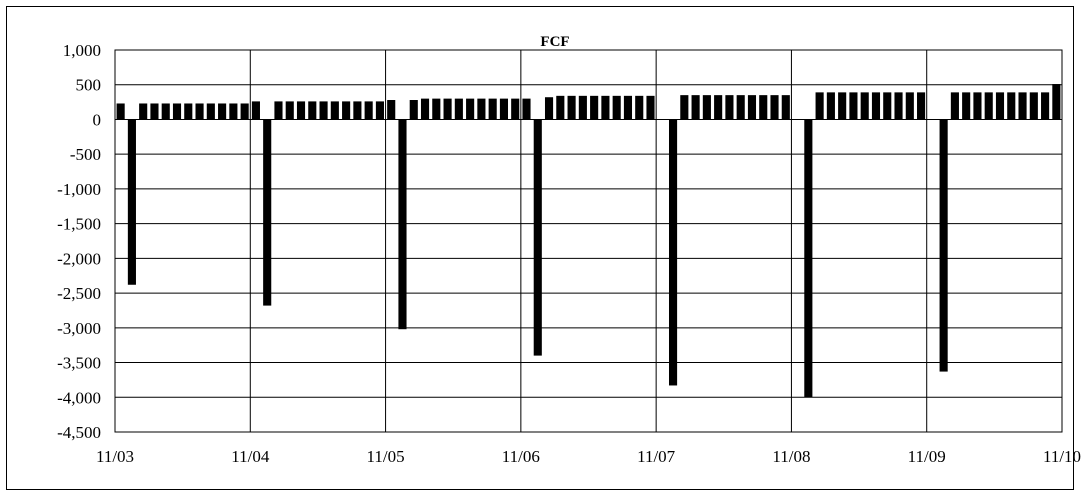 The width and height of the screenshot is (1082, 496). Describe the element at coordinates (1062, 456) in the screenshot. I see `x-tick-label: 11/10` at that location.